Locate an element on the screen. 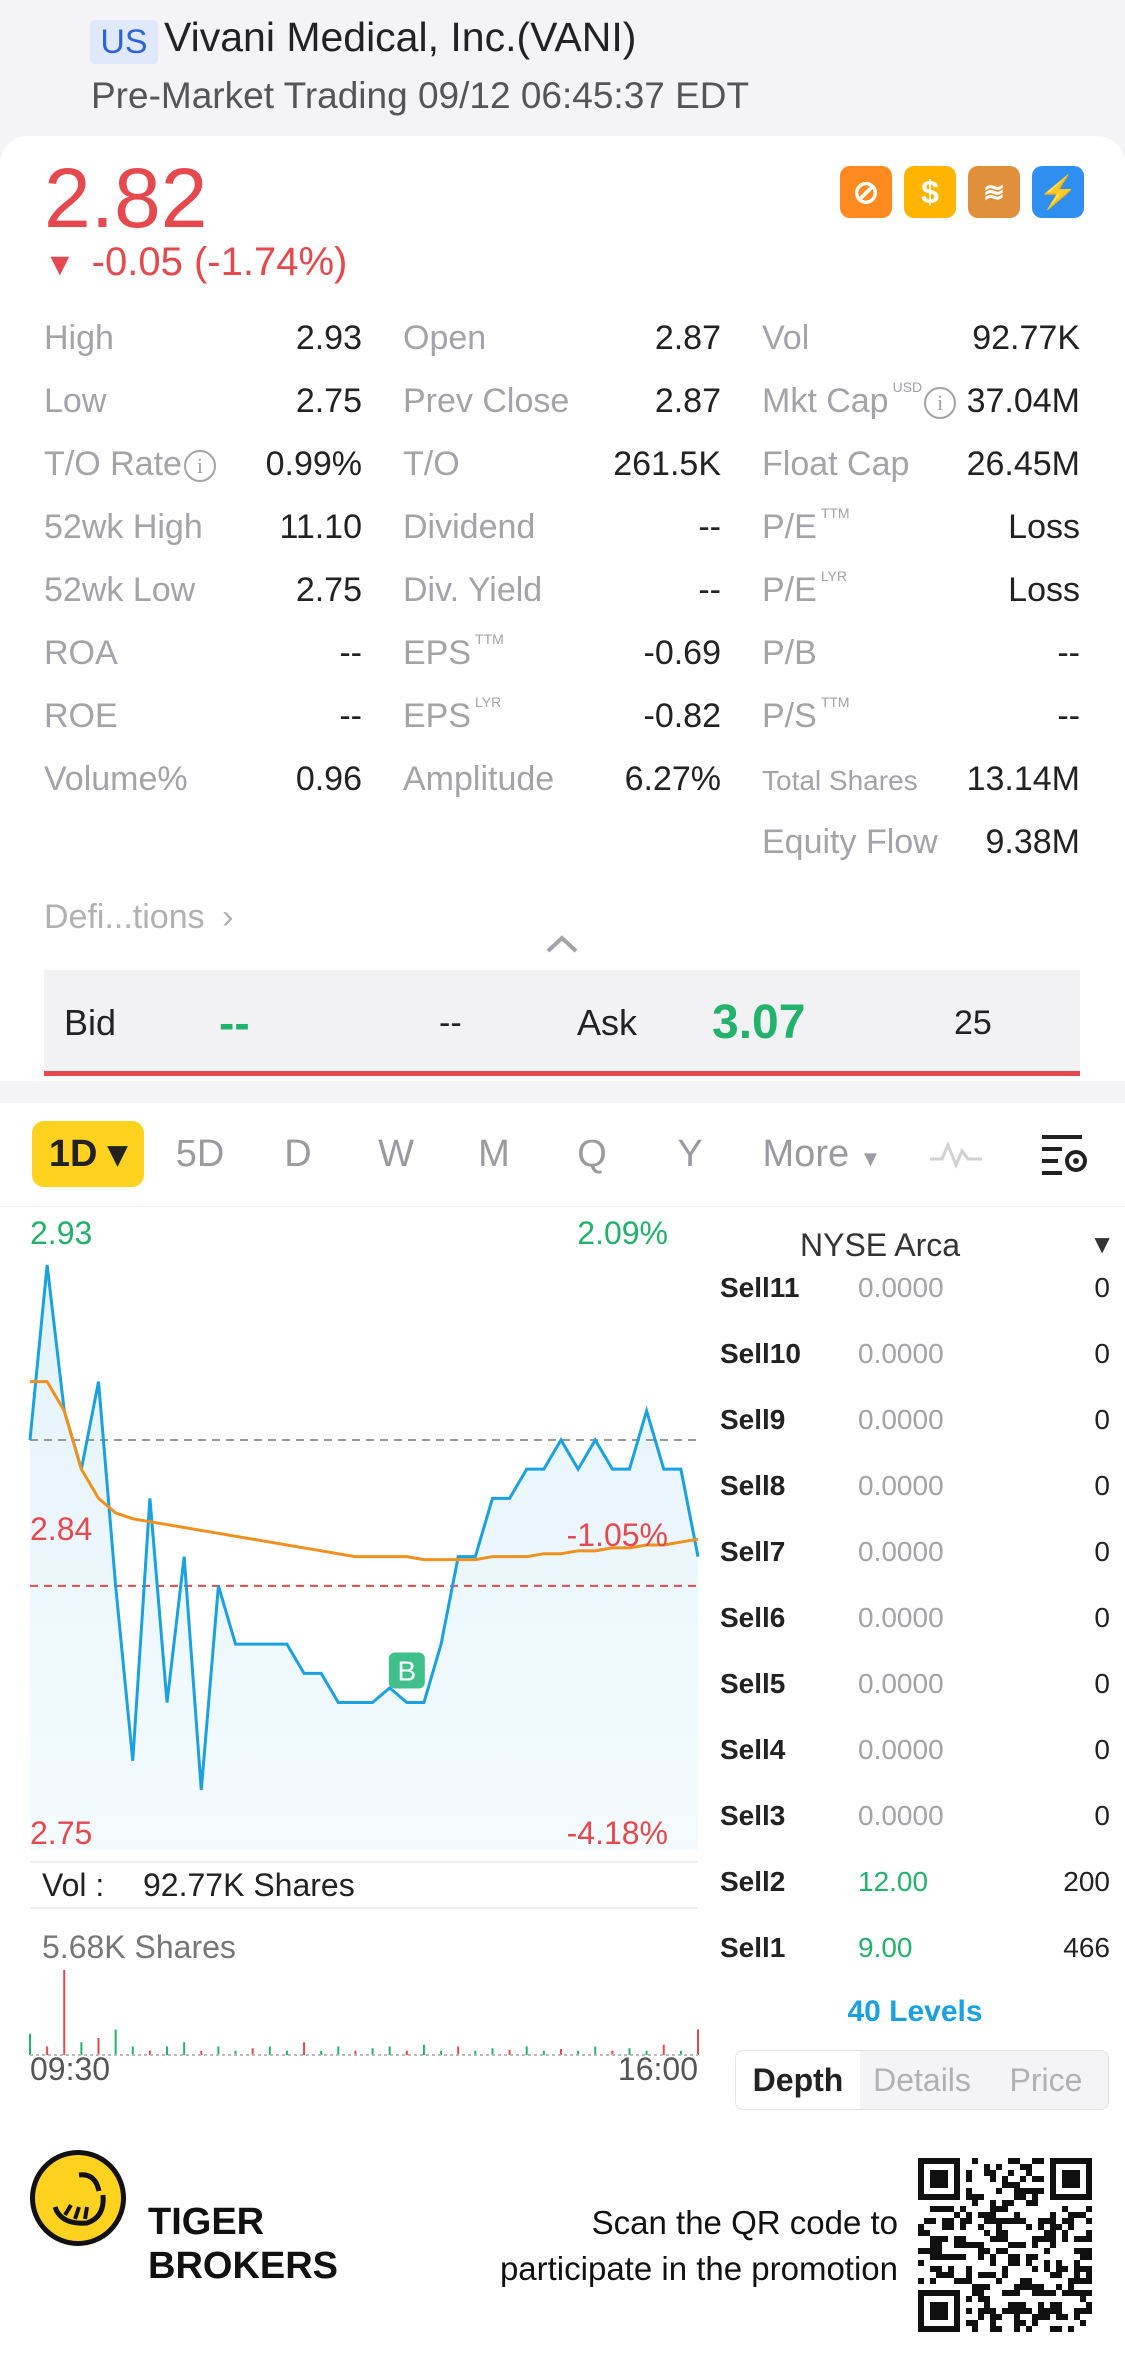 The width and height of the screenshot is (1125, 2364). order-level: Sell1 is located at coordinates (753, 1947).